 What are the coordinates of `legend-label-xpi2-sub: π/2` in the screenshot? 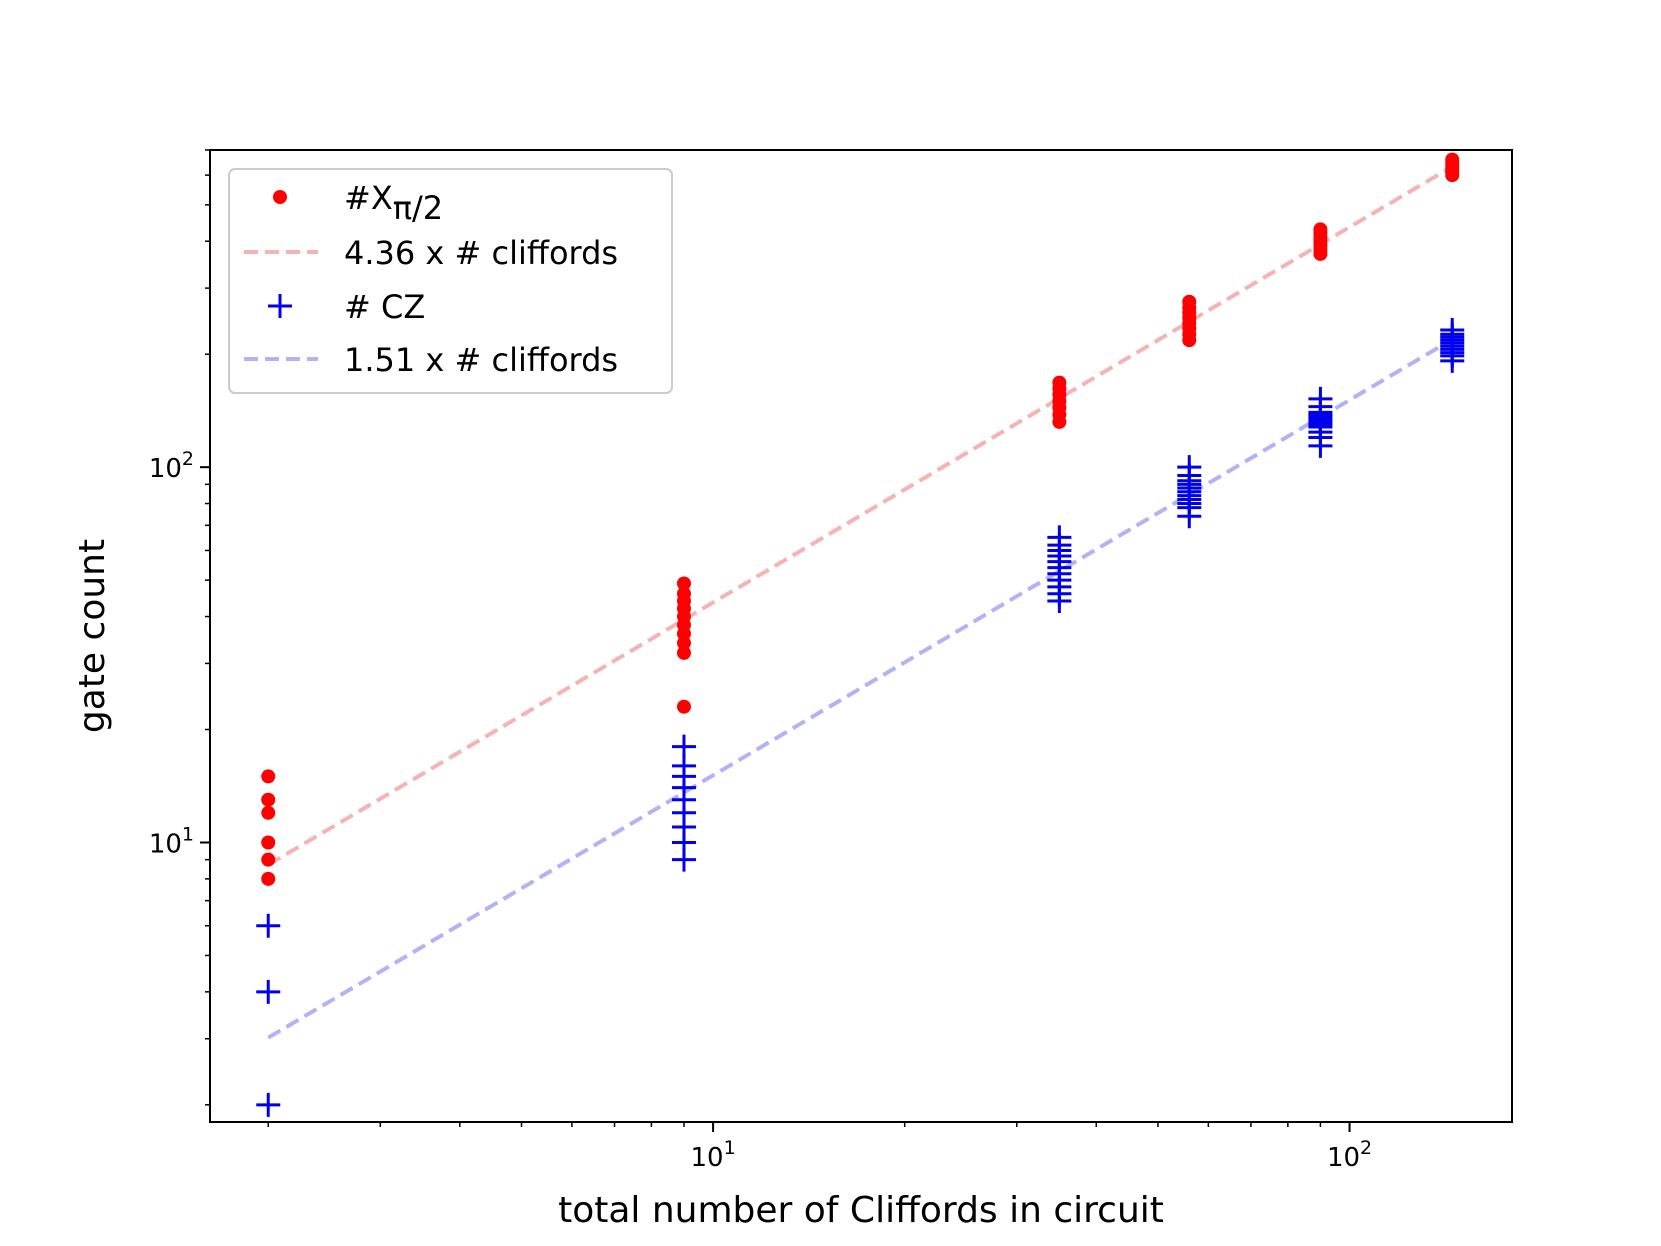 It's located at (418, 208).